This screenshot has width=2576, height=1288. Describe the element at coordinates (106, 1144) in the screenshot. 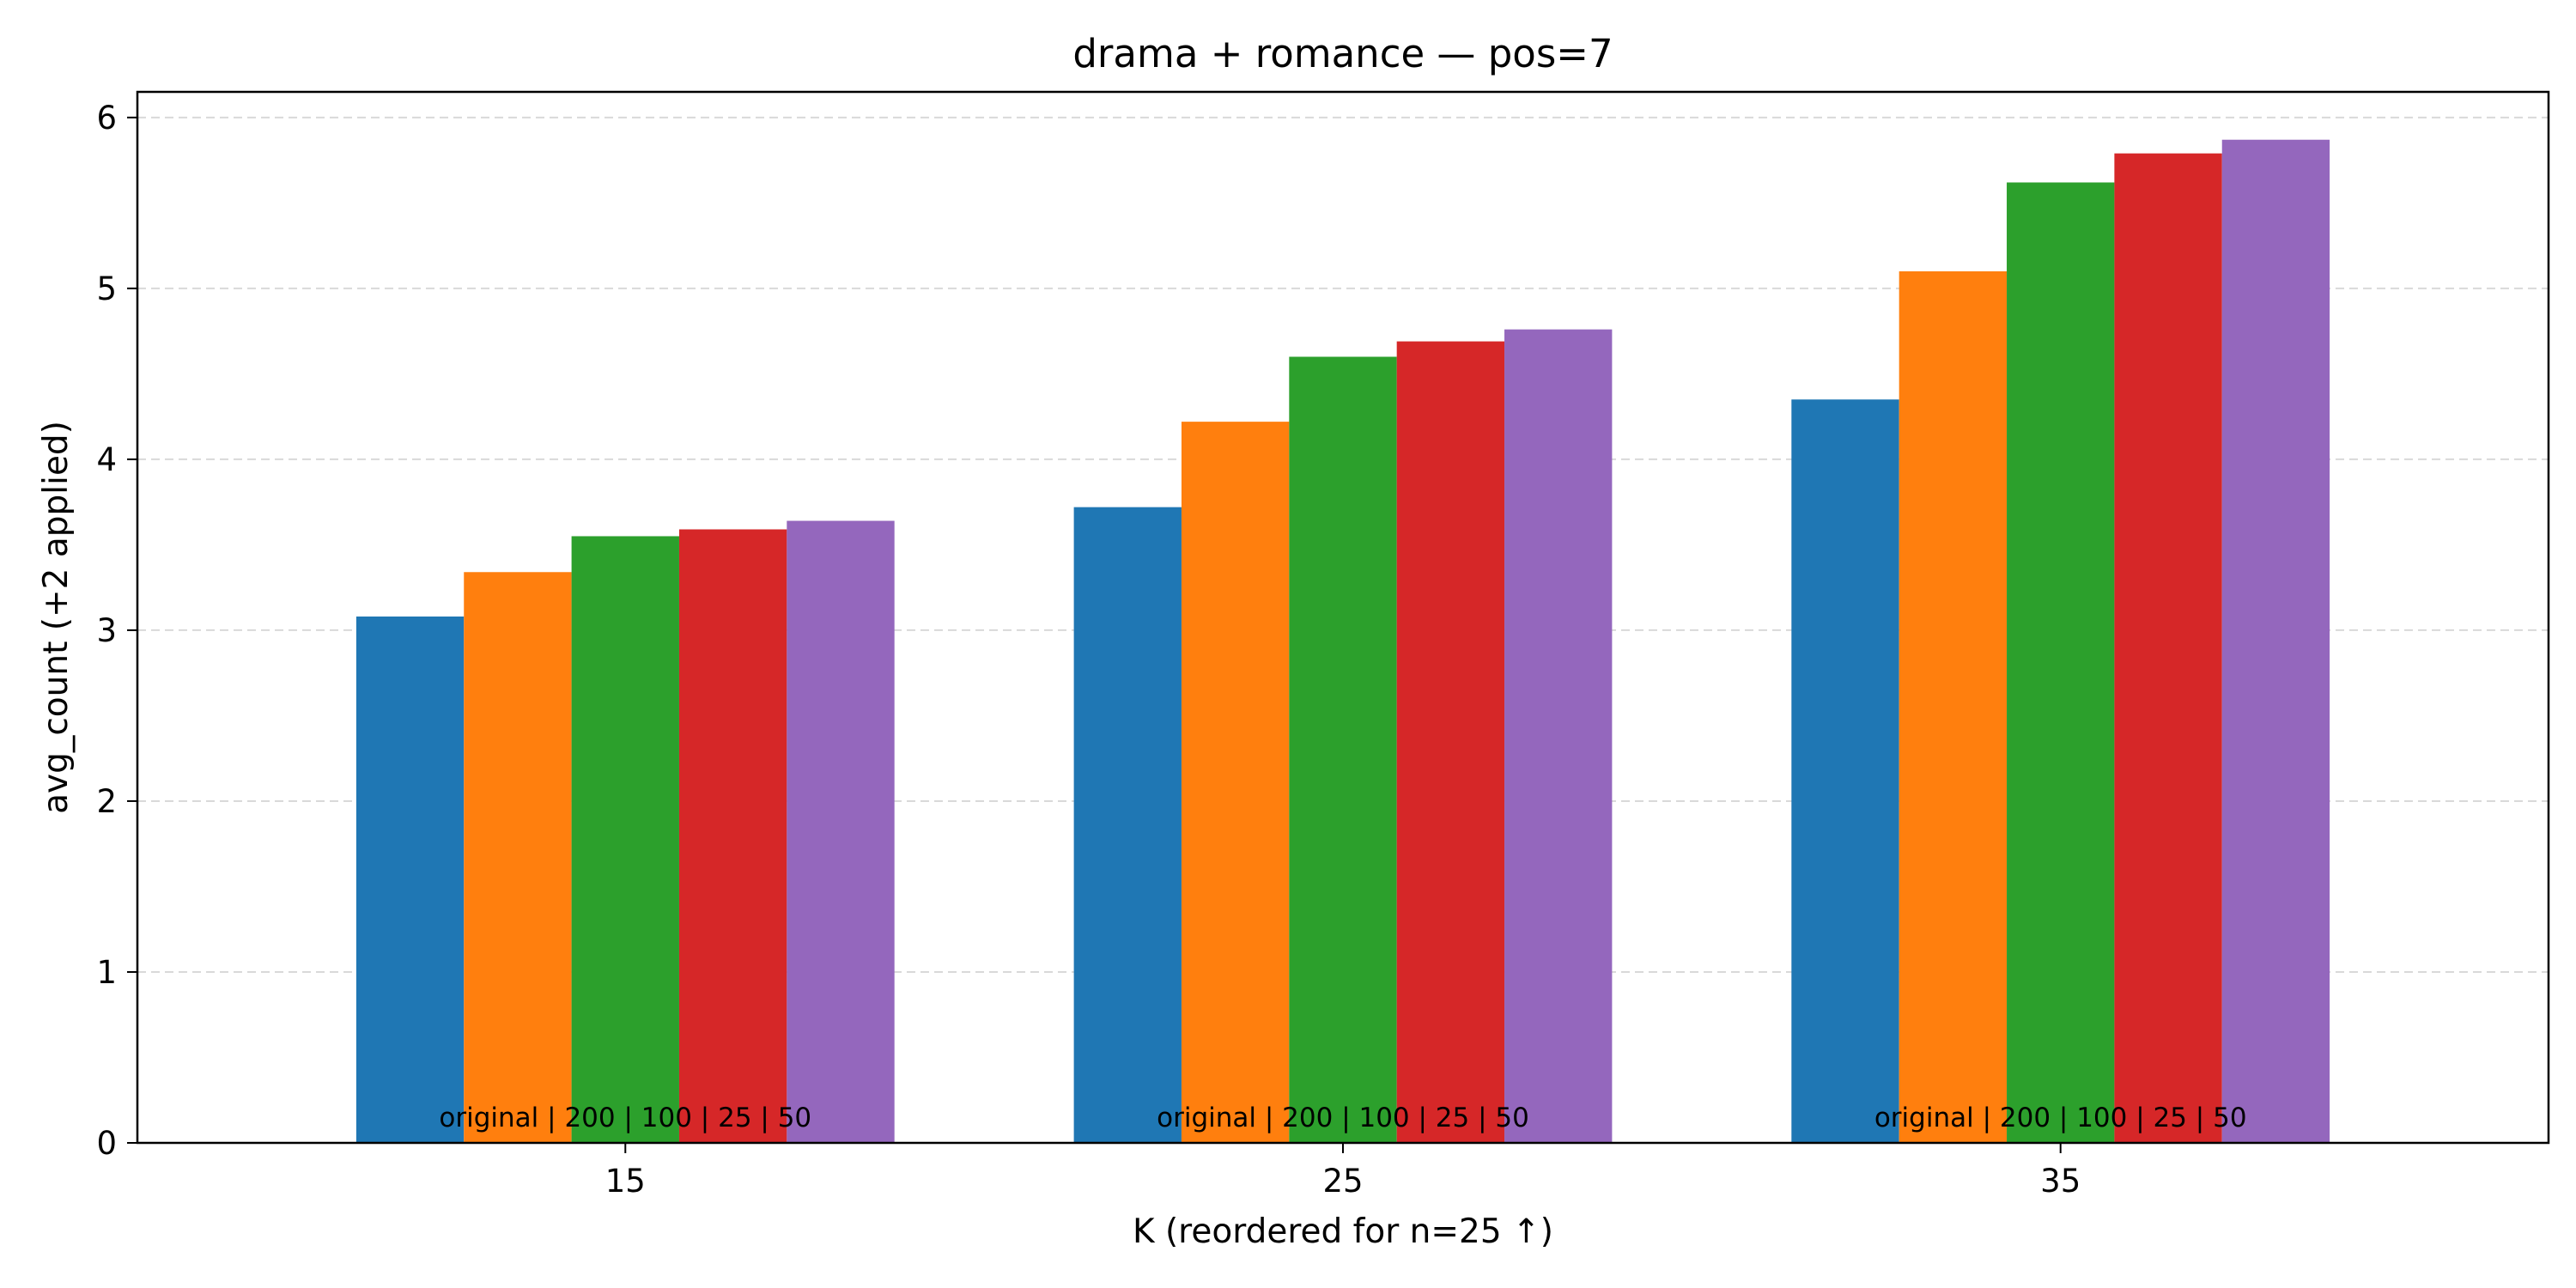

I see `y-tick-label-0: 0` at that location.